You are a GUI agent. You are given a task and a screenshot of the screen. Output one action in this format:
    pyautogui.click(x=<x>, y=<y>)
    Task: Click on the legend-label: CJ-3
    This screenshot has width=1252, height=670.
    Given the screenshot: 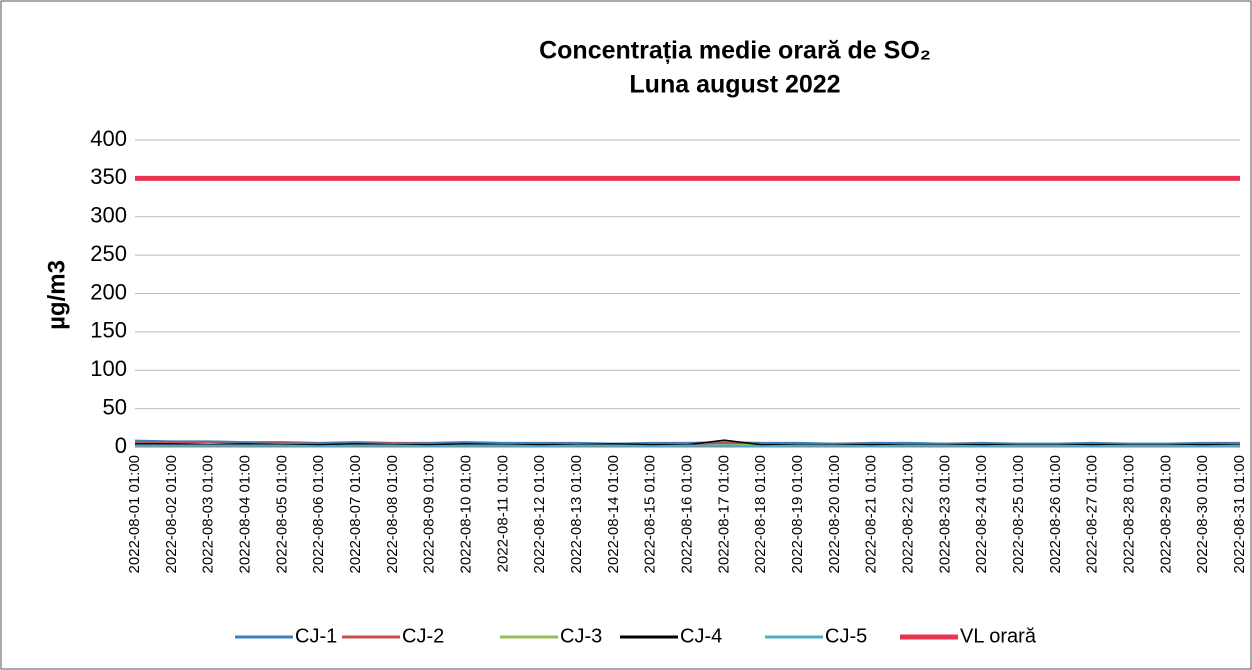 What is the action you would take?
    pyautogui.click(x=581, y=636)
    